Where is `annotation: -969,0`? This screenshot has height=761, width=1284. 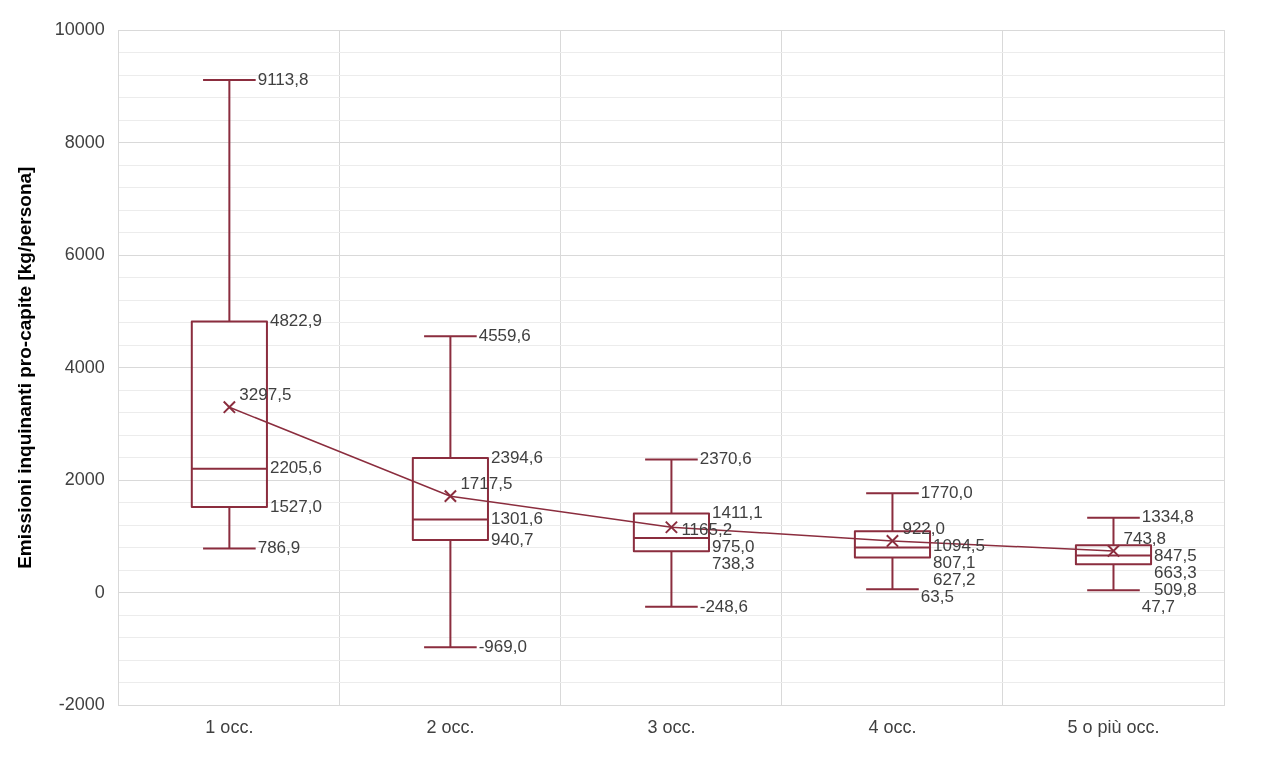
annotation: -969,0 is located at coordinates (502, 647).